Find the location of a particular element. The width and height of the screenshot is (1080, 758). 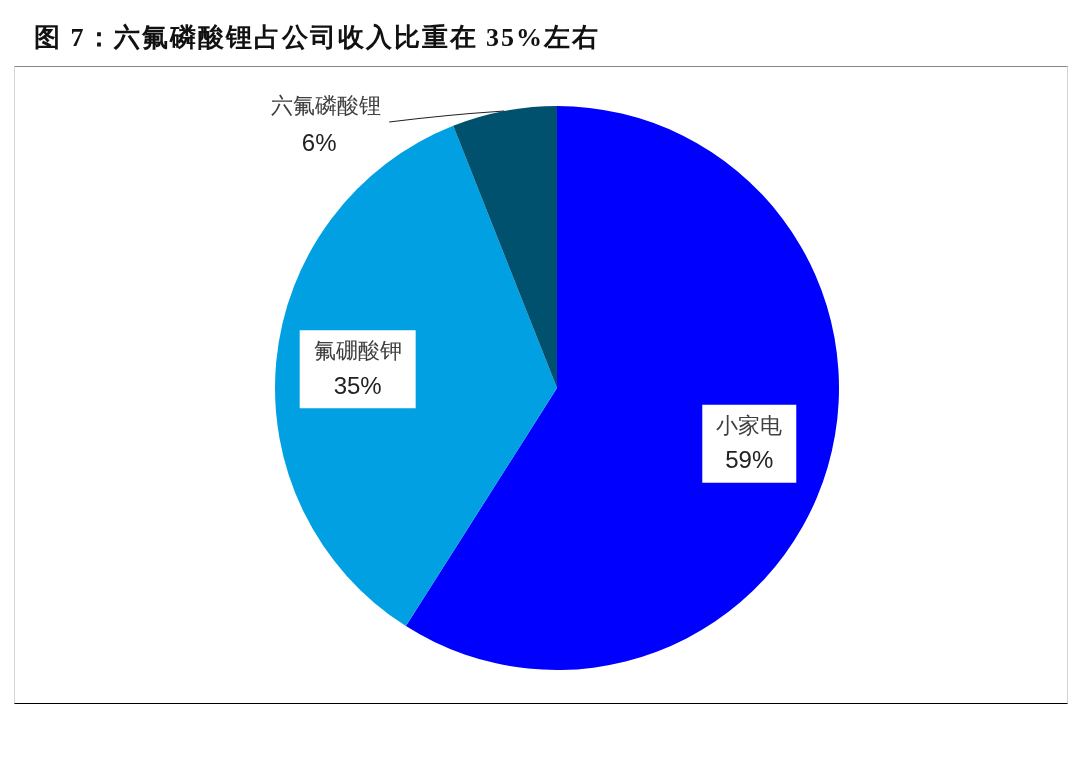

chart-title: 图 7：六氟磷酸锂占公司收入比重在 35%左右 is located at coordinates (317, 38).